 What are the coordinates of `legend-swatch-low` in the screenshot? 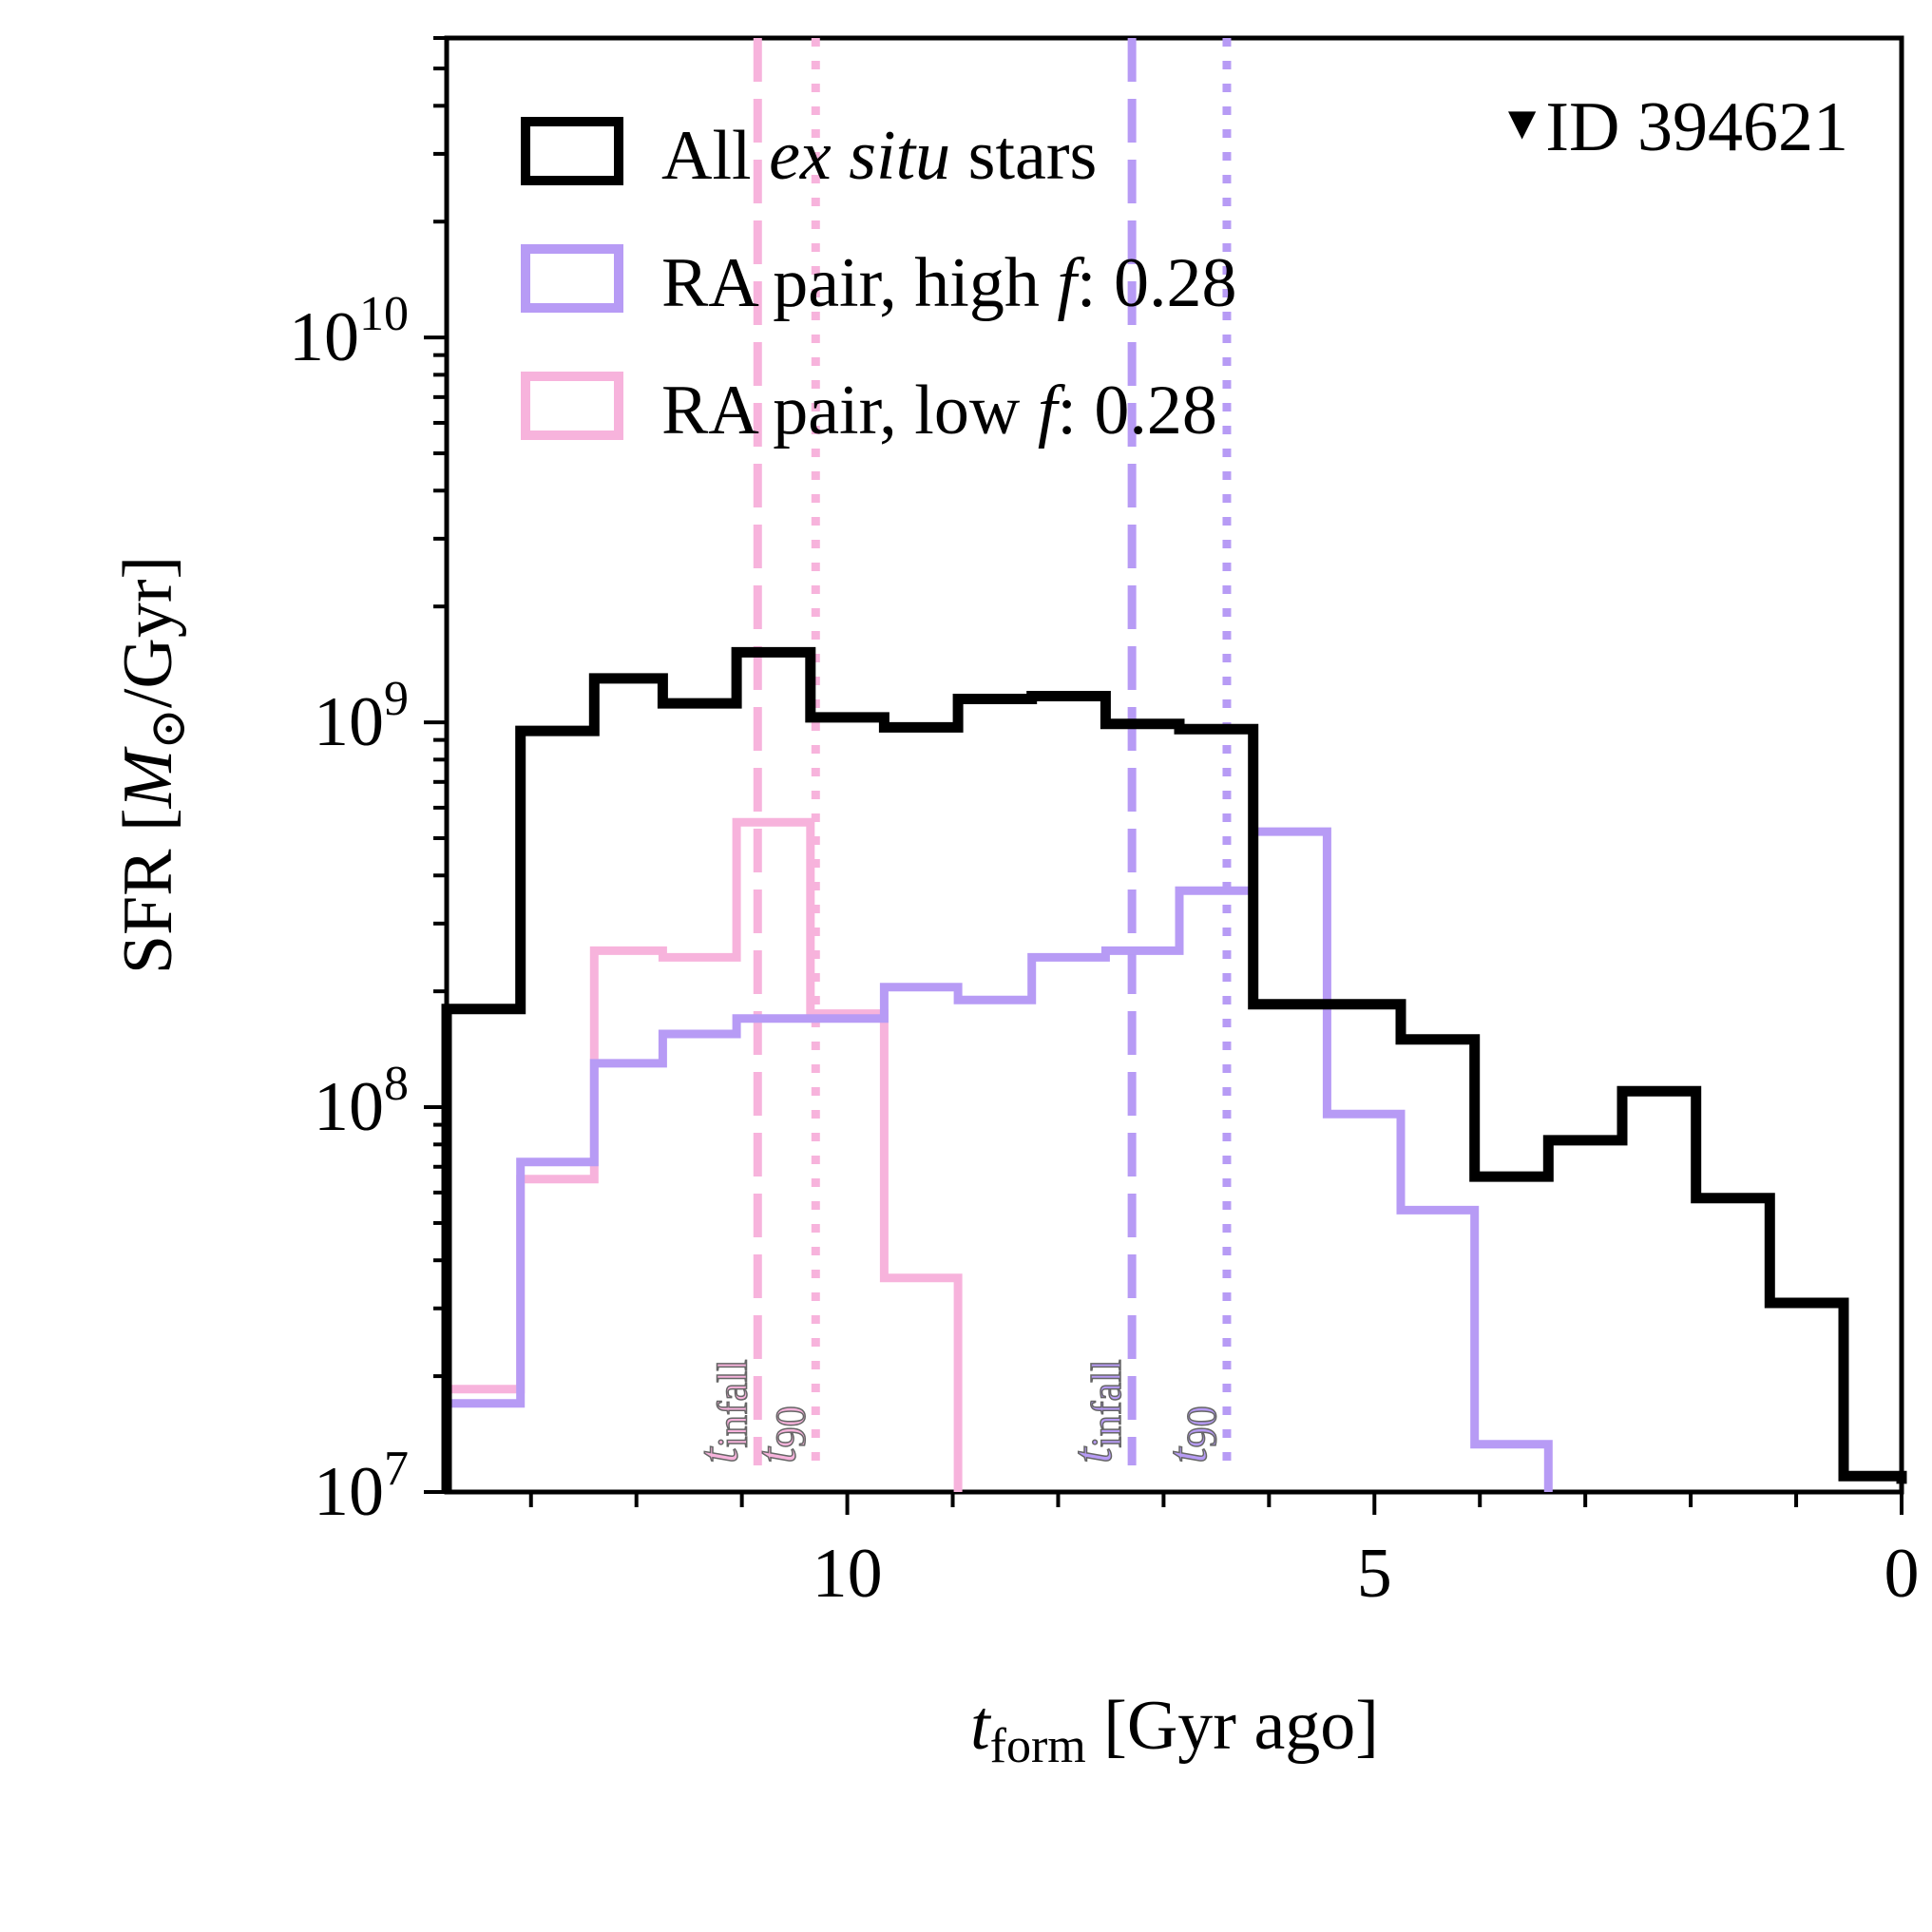 It's located at (572, 406).